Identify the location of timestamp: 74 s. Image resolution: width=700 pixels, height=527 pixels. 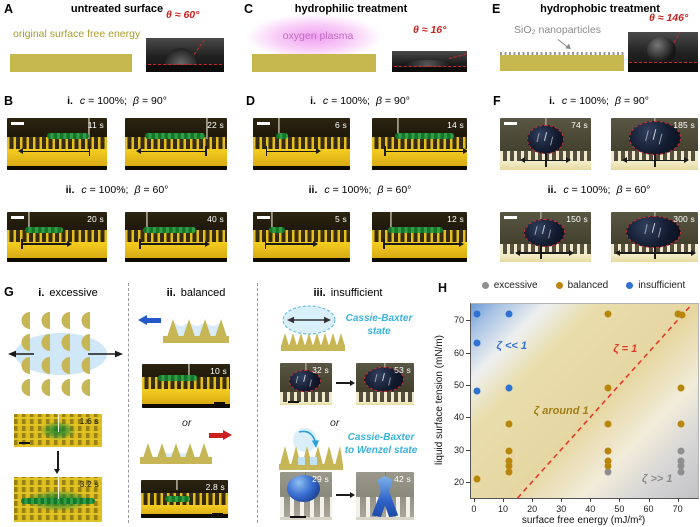
(579, 125).